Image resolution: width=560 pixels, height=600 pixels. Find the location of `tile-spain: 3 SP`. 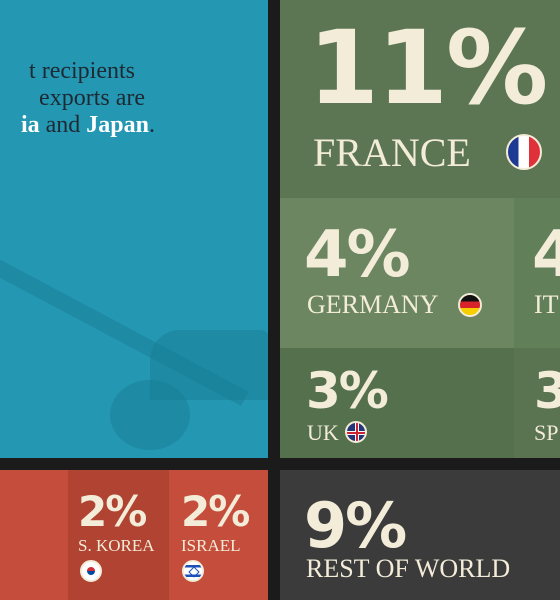

tile-spain: 3 SP is located at coordinates (537, 403).